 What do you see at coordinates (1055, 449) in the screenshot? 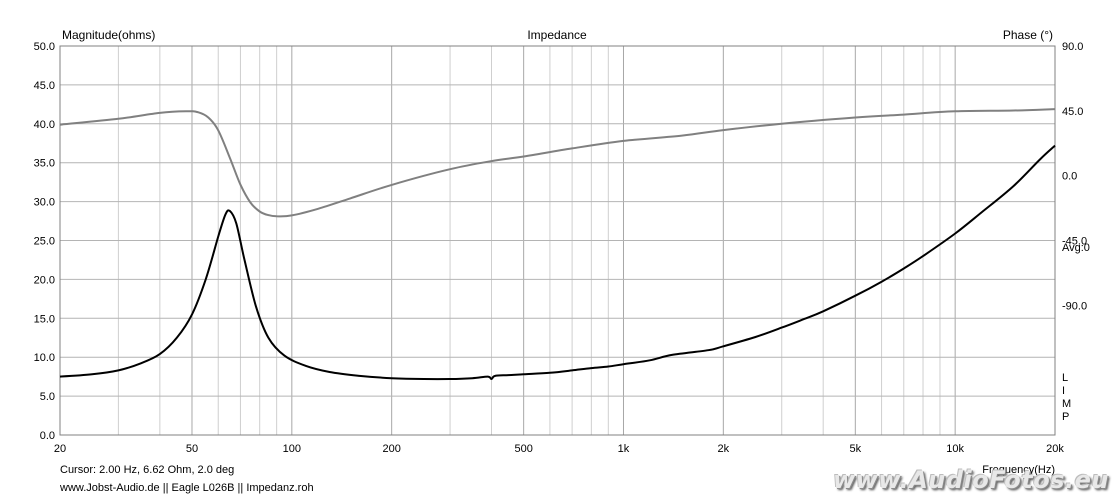
I see `x-tick-label: 20k` at bounding box center [1055, 449].